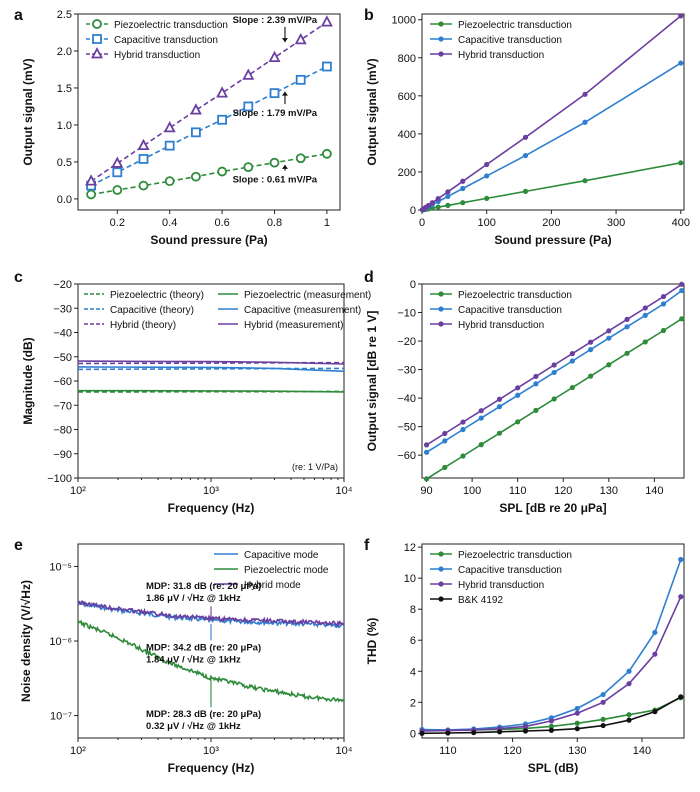 The image size is (700, 792). I want to click on series-hybrid-transduction, so click(551, 113).